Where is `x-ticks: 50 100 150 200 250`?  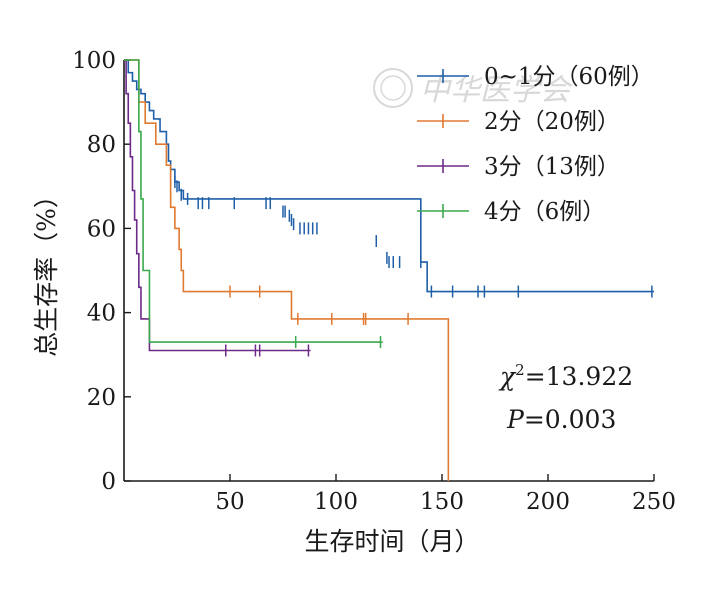 x-ticks: 50 100 150 200 250 is located at coordinates (445, 494).